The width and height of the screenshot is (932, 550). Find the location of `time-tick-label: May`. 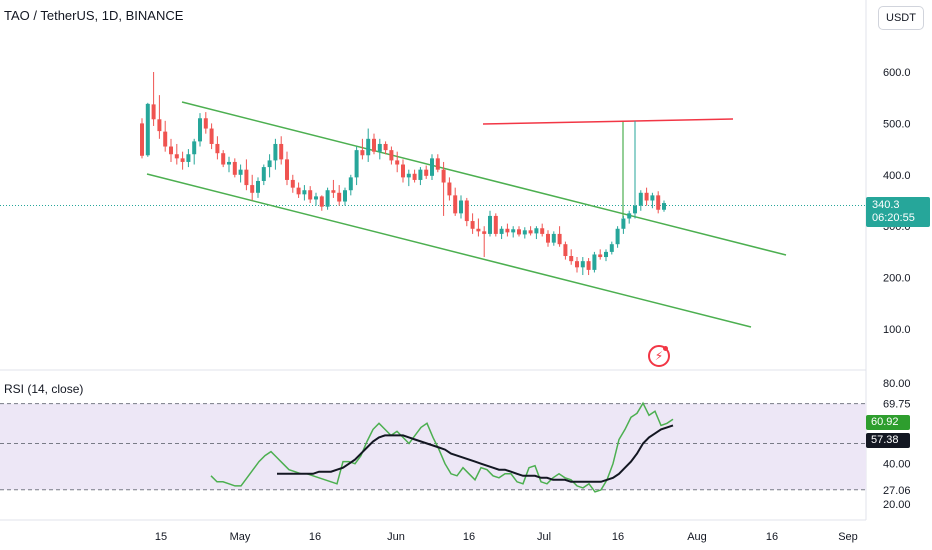

time-tick-label: May is located at coordinates (240, 537).